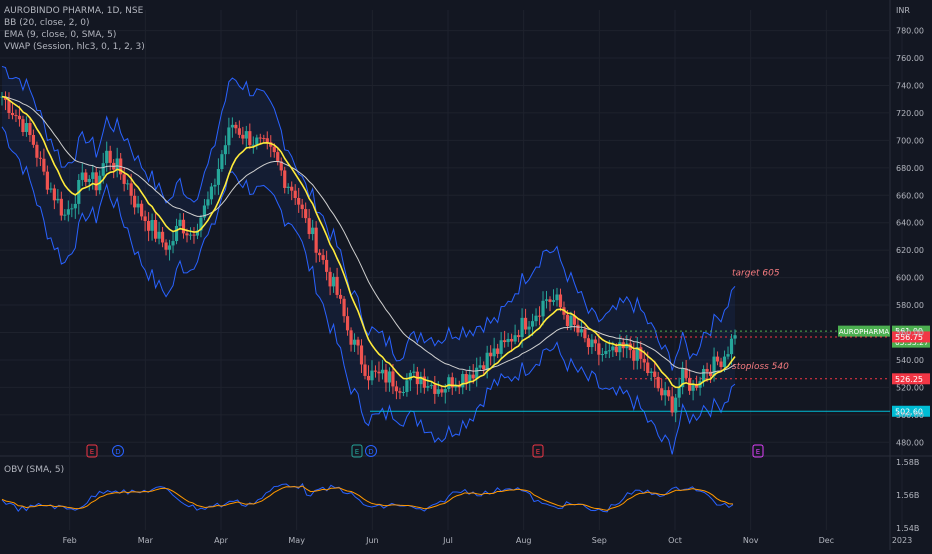 This screenshot has width=932, height=554. Describe the element at coordinates (74, 47) in the screenshot. I see `vwap-legend: VWAP (Session, hlc3, 0, 1, 2, 3)` at that location.